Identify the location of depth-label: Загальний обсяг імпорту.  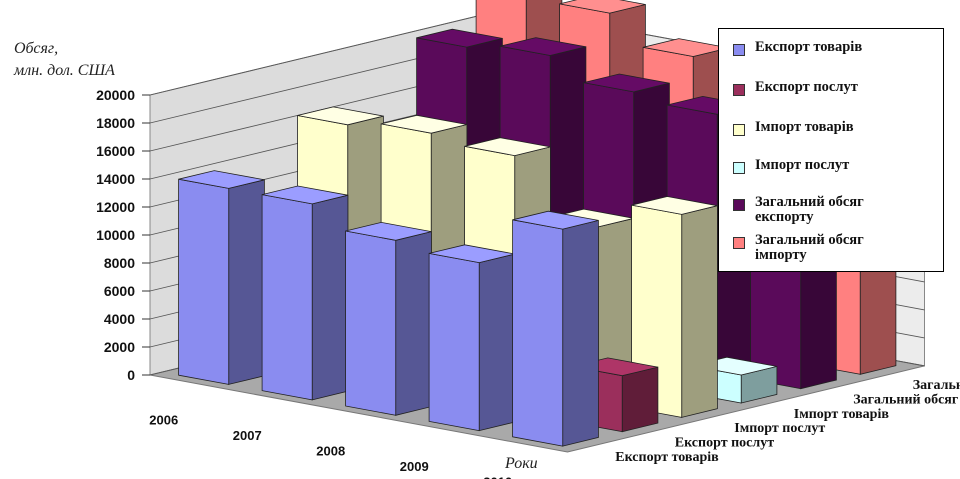
(936, 385).